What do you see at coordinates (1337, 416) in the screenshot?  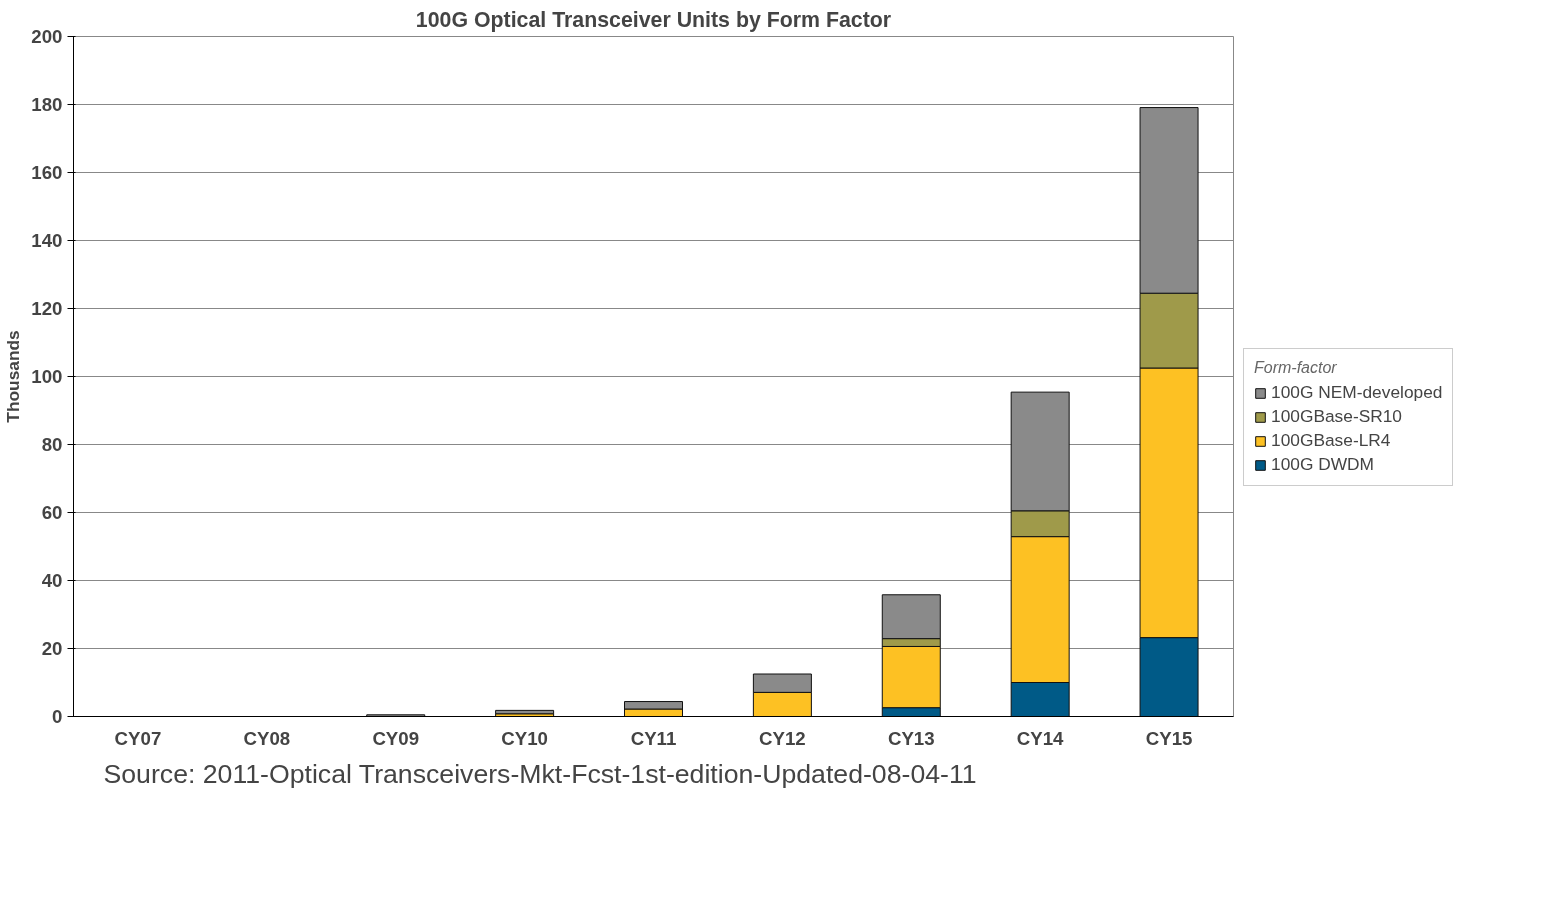 I see `legend-label: 100GBase-SR10` at bounding box center [1337, 416].